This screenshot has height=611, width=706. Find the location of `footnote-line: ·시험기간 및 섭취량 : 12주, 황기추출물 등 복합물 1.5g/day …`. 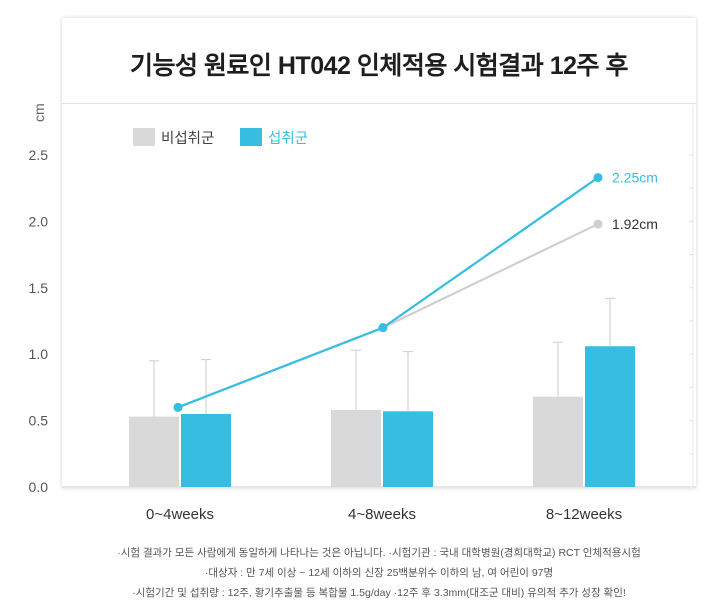

footnote-line: ·시험기간 및 섭취량 : 12주, 황기추출물 등 복합물 1.5g/day … is located at coordinates (379, 593).